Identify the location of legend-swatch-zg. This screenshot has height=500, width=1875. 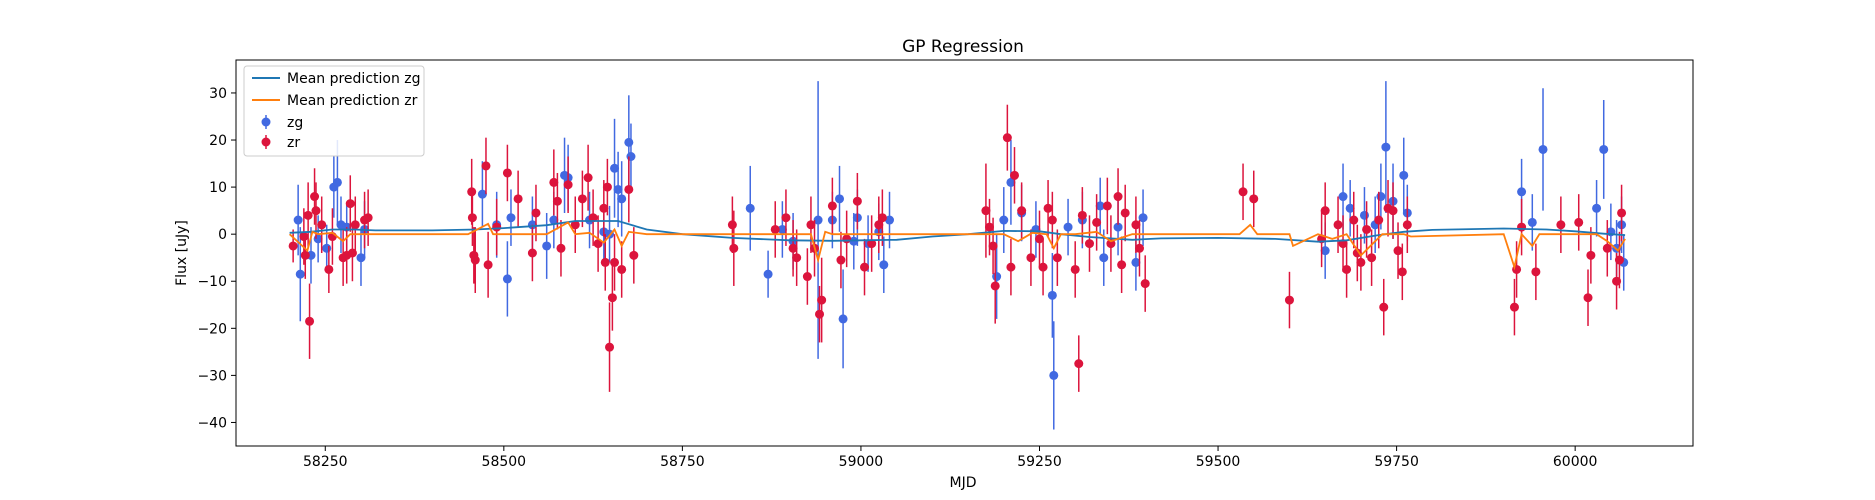
(266, 122).